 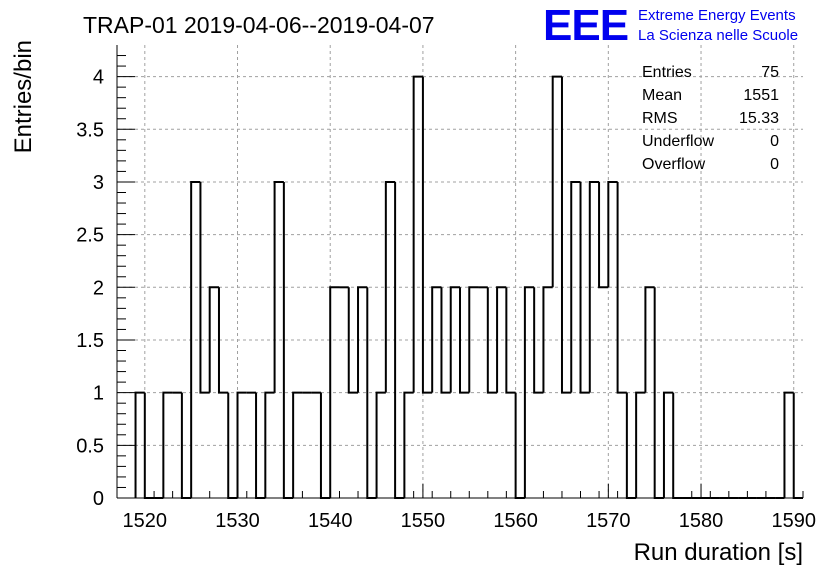 What do you see at coordinates (667, 72) in the screenshot?
I see `stats-label: Entries` at bounding box center [667, 72].